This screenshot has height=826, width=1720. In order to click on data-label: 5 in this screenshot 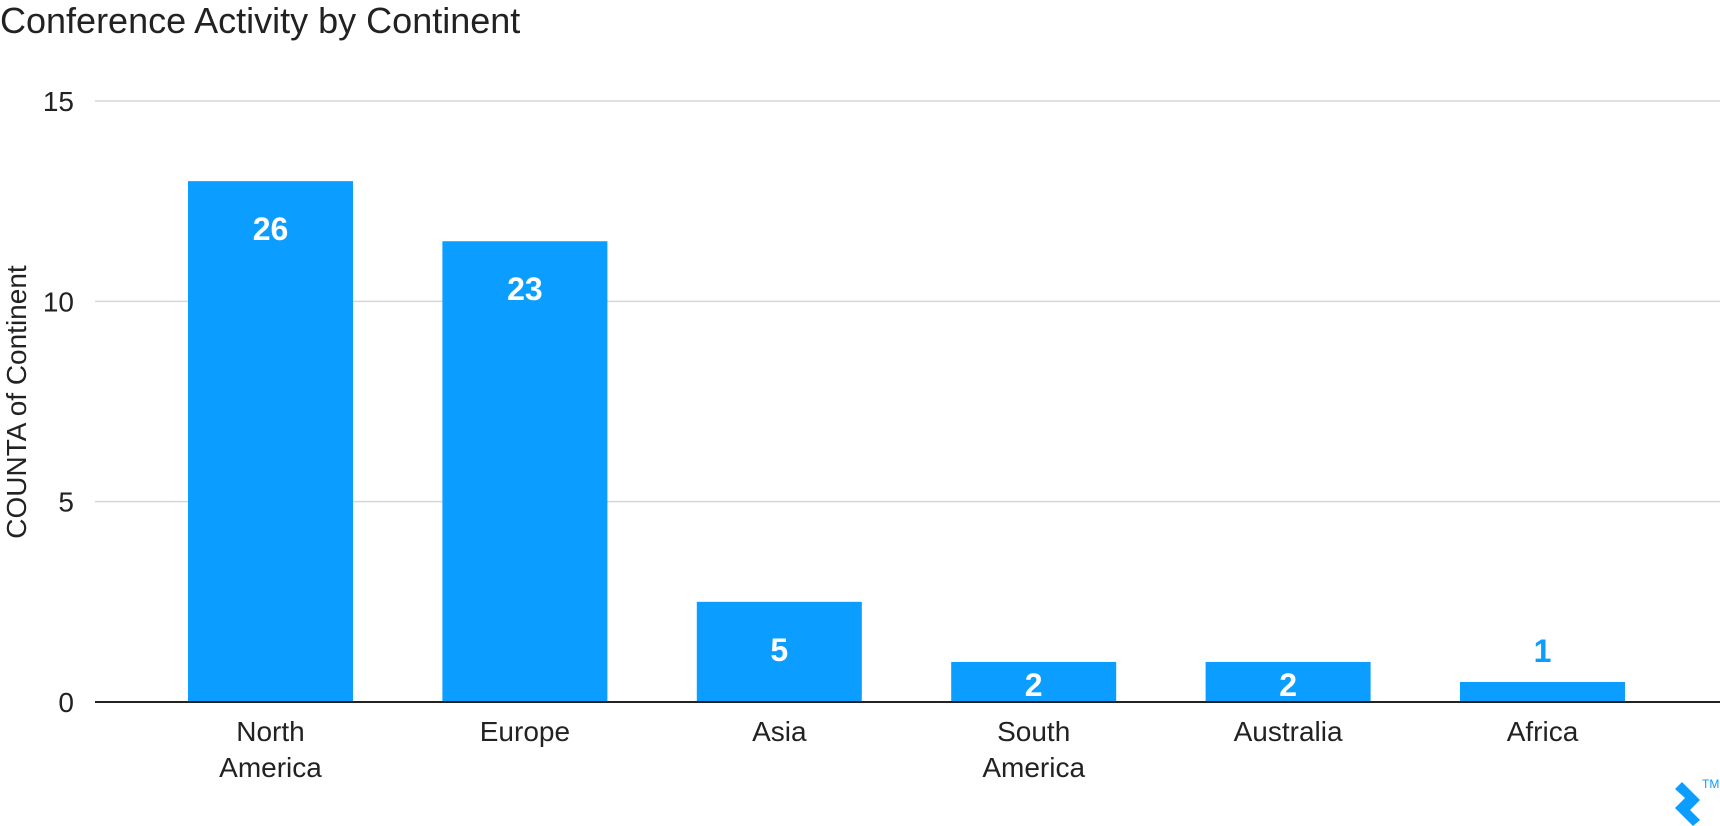, I will do `click(779, 650)`.